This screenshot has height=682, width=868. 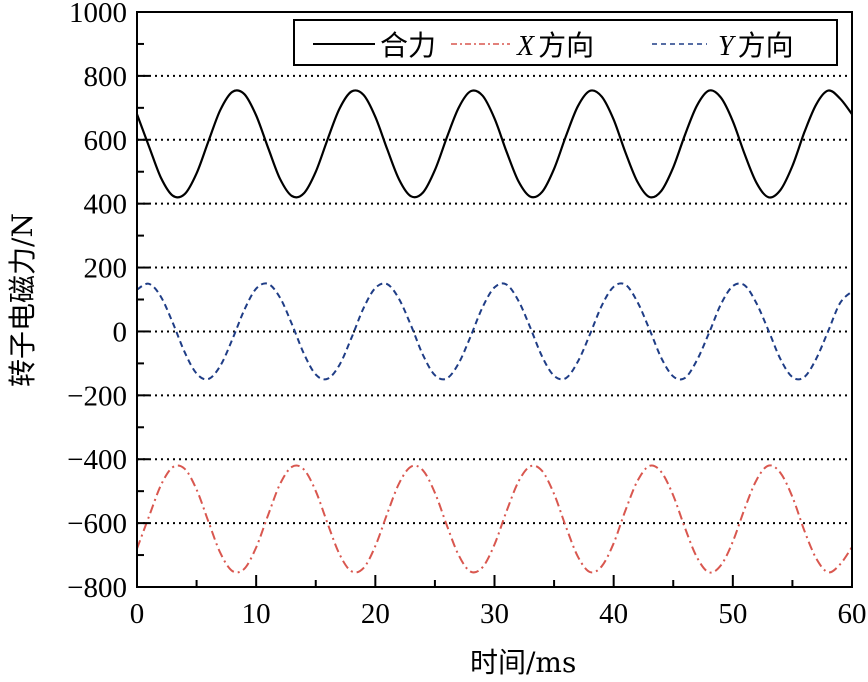 What do you see at coordinates (523, 662) in the screenshot?
I see `x-axis-title: 时间/ms` at bounding box center [523, 662].